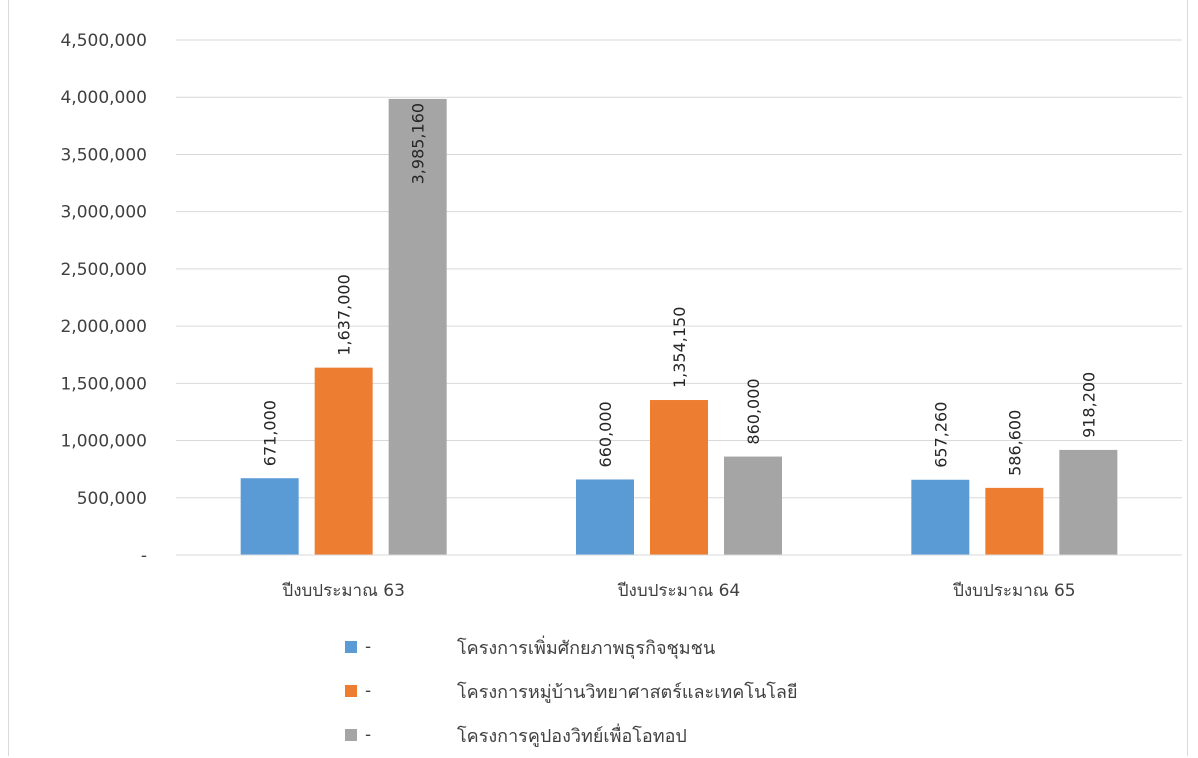 The image size is (1198, 758). I want to click on legend-item: - โครงการเพิ่มศักยภาพธุรกิจชุมชน, so click(571, 647).